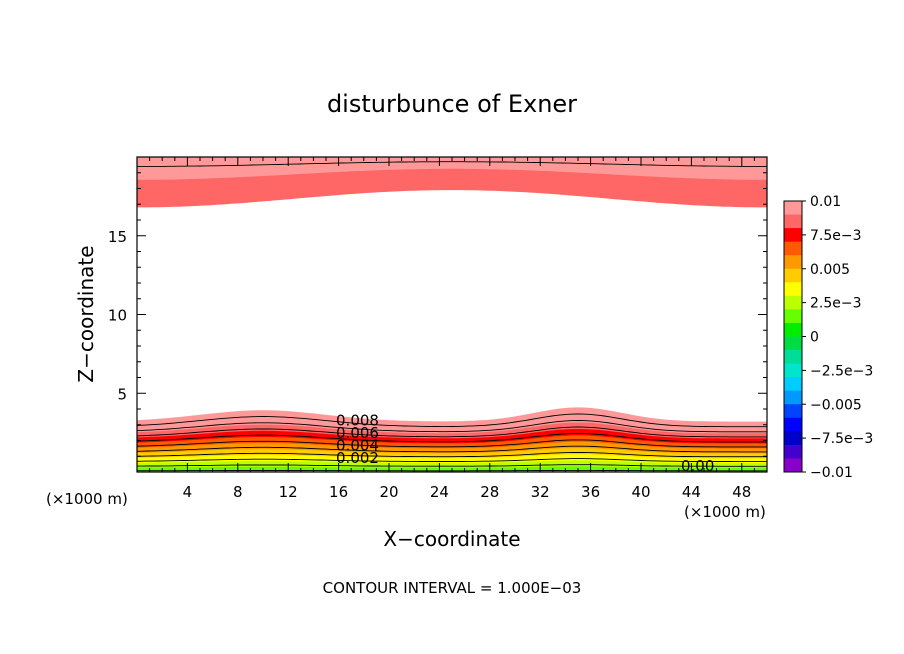  Describe the element at coordinates (691, 492) in the screenshot. I see `x-tick-label: 44` at that location.